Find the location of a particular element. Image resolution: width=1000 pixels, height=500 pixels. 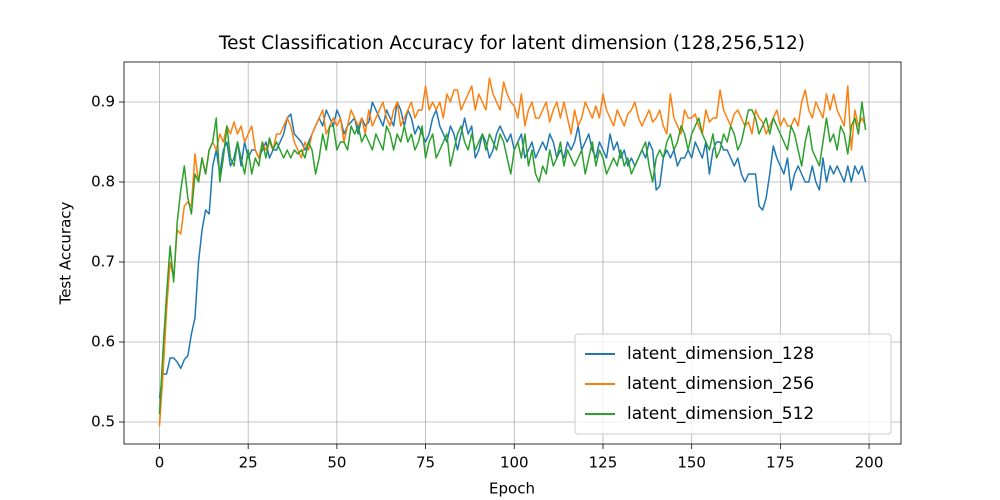

legend-label: latent_dimension_256 is located at coordinates (720, 384).